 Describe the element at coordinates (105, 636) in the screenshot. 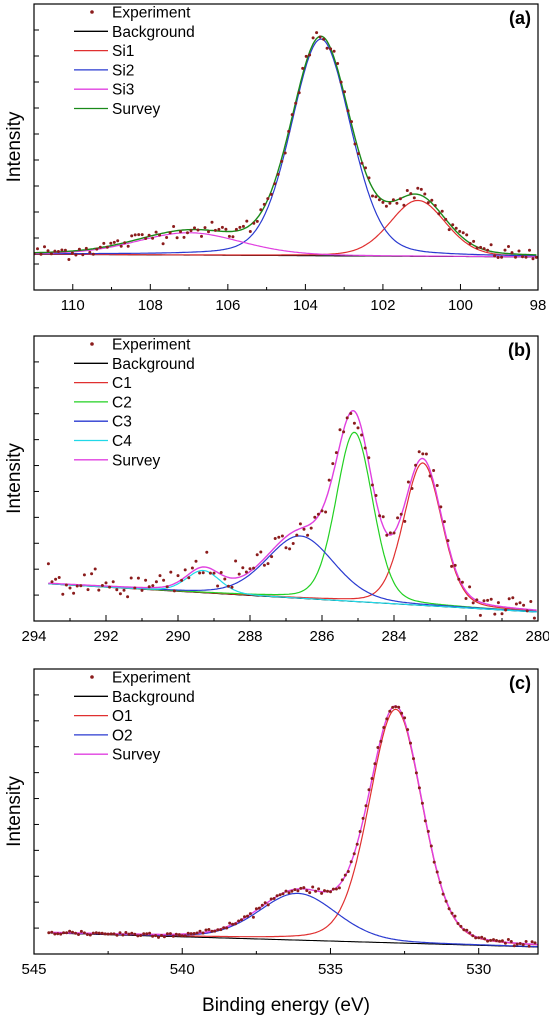

I see `x-tick-label: 292` at that location.